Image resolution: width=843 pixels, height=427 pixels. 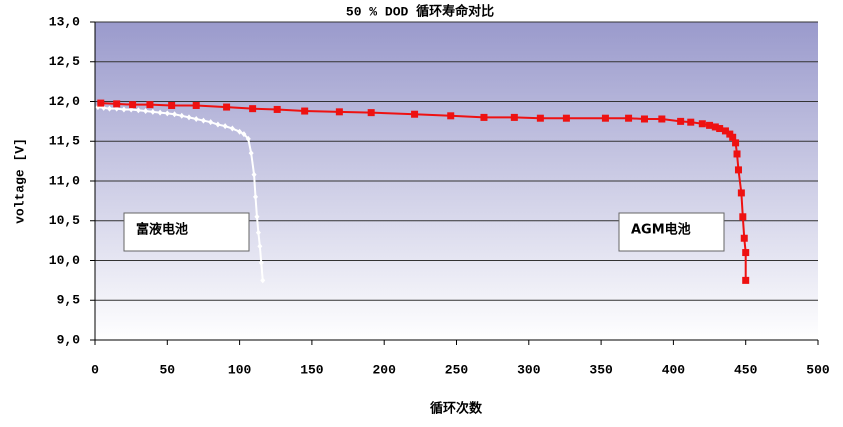 I want to click on y-axis-label: voltage [V], so click(x=19, y=181).